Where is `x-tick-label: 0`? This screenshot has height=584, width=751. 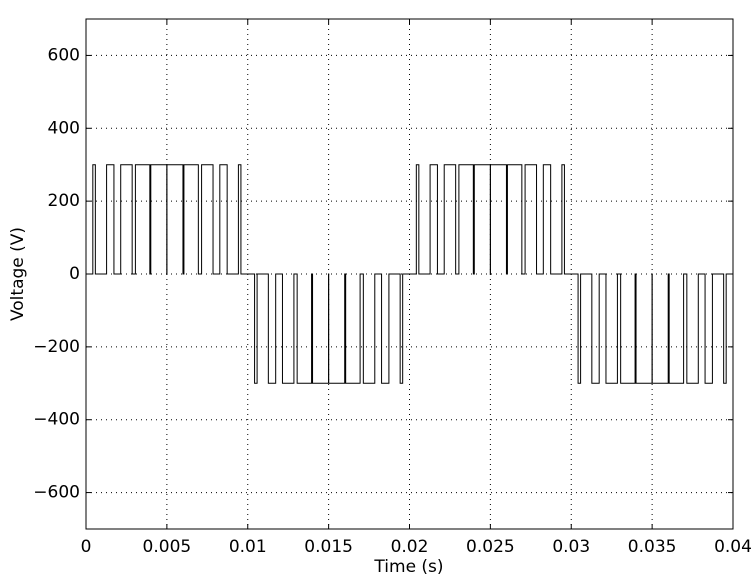
x-tick-label: 0 is located at coordinates (86, 547).